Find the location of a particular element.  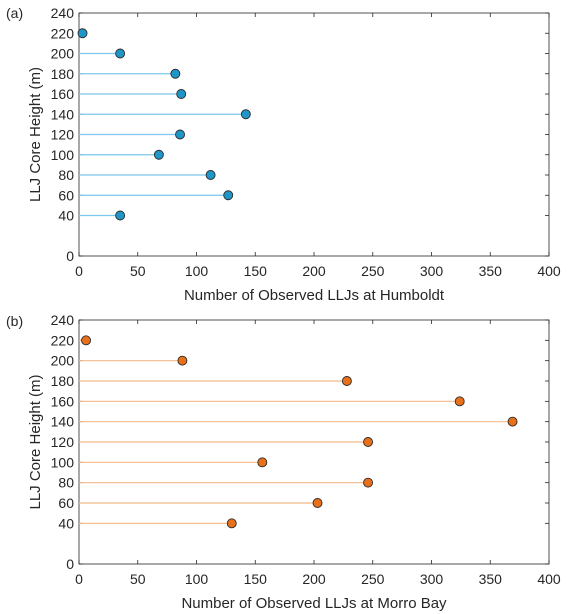

panel-label: (a) is located at coordinates (14, 13).